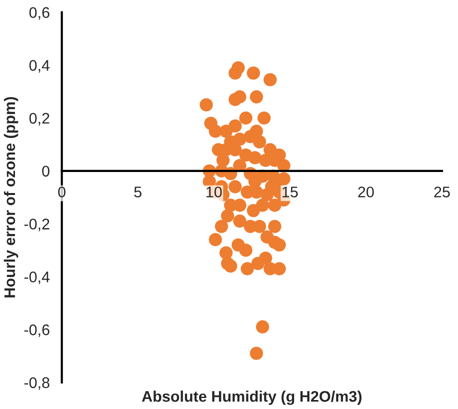 This screenshot has width=458, height=409. Describe the element at coordinates (442, 192) in the screenshot. I see `x-tick-label: 25` at that location.